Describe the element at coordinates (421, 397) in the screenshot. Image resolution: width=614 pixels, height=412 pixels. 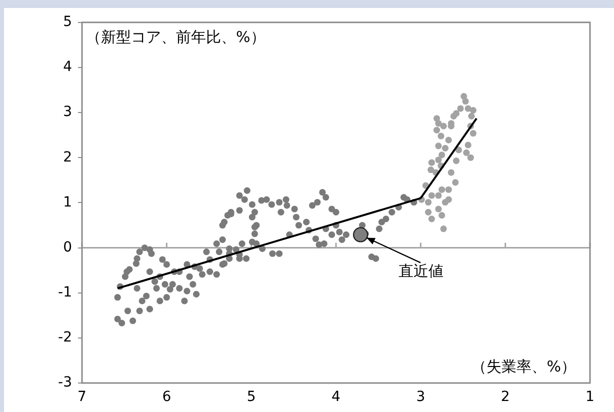
I see `x-tick-label: 3` at that location.